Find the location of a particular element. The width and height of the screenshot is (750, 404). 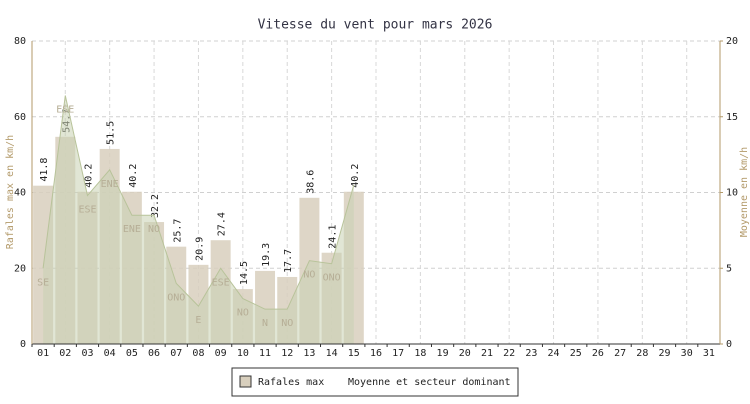

y2-tick-label: 20 is located at coordinates (732, 41).